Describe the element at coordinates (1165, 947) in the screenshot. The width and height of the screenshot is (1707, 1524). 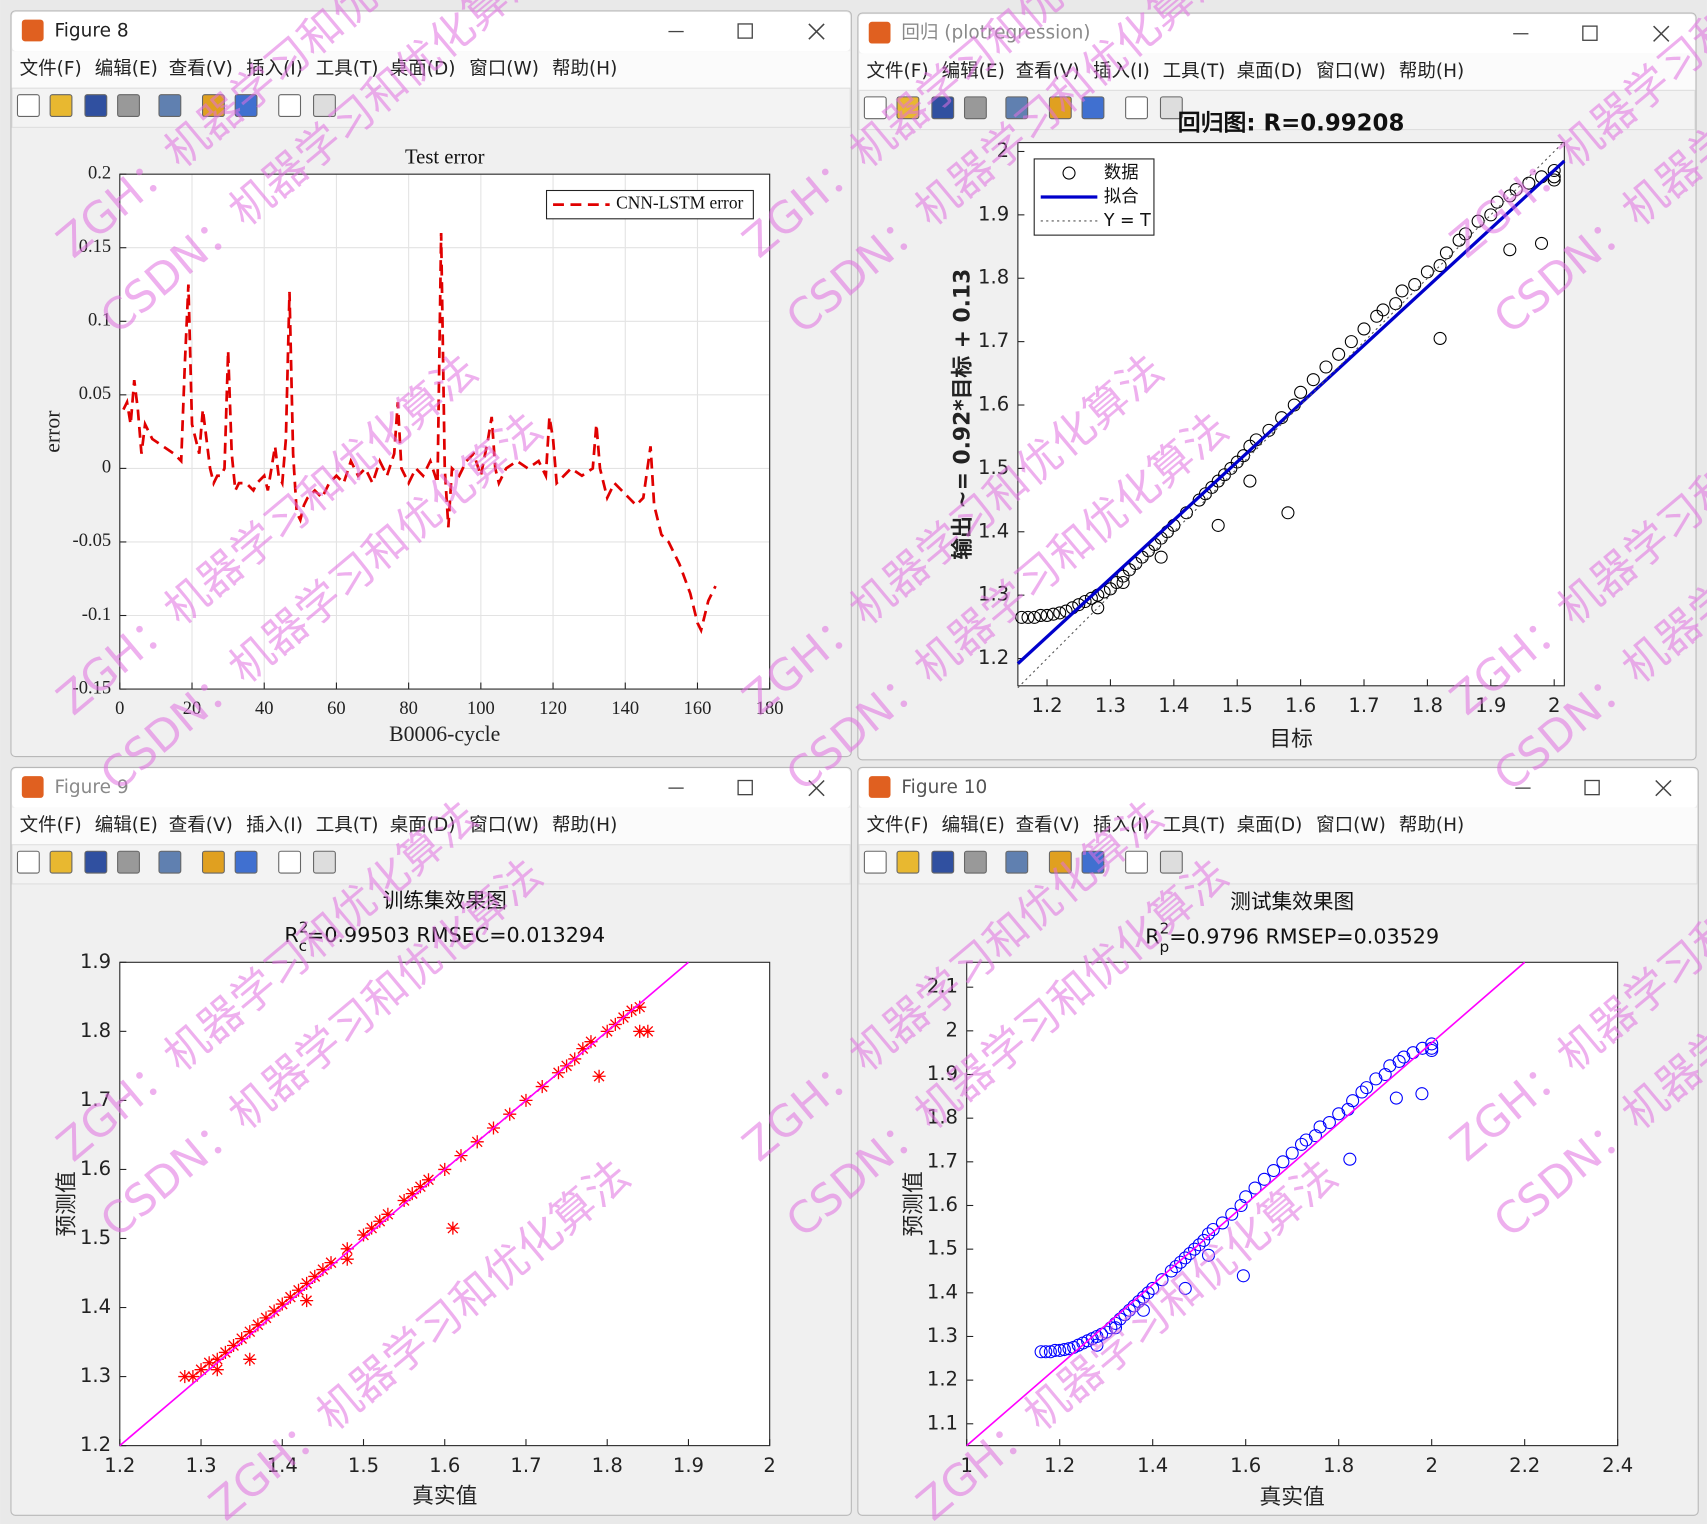
I see `subtitle-sub: p` at that location.